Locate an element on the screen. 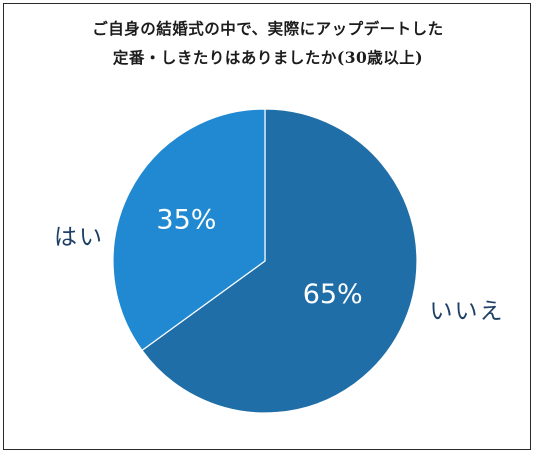 The image size is (536, 455). data-label-yes: 35% is located at coordinates (186, 220).